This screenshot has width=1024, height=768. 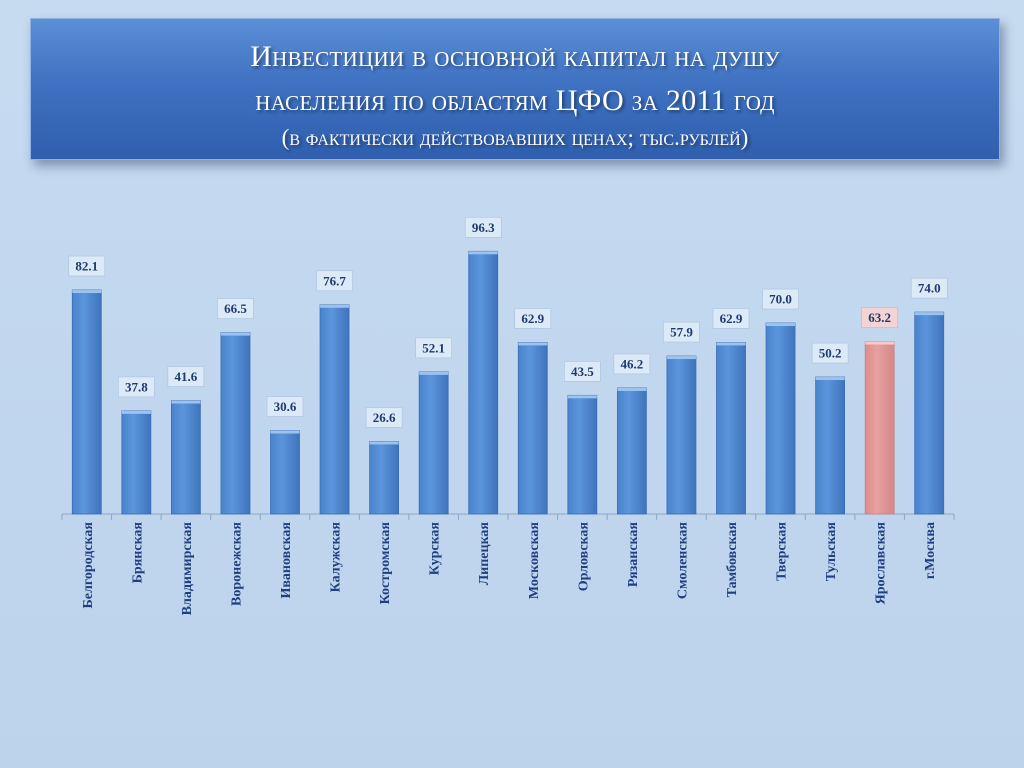 I want to click on category-label: Владимирская, so click(x=187, y=569).